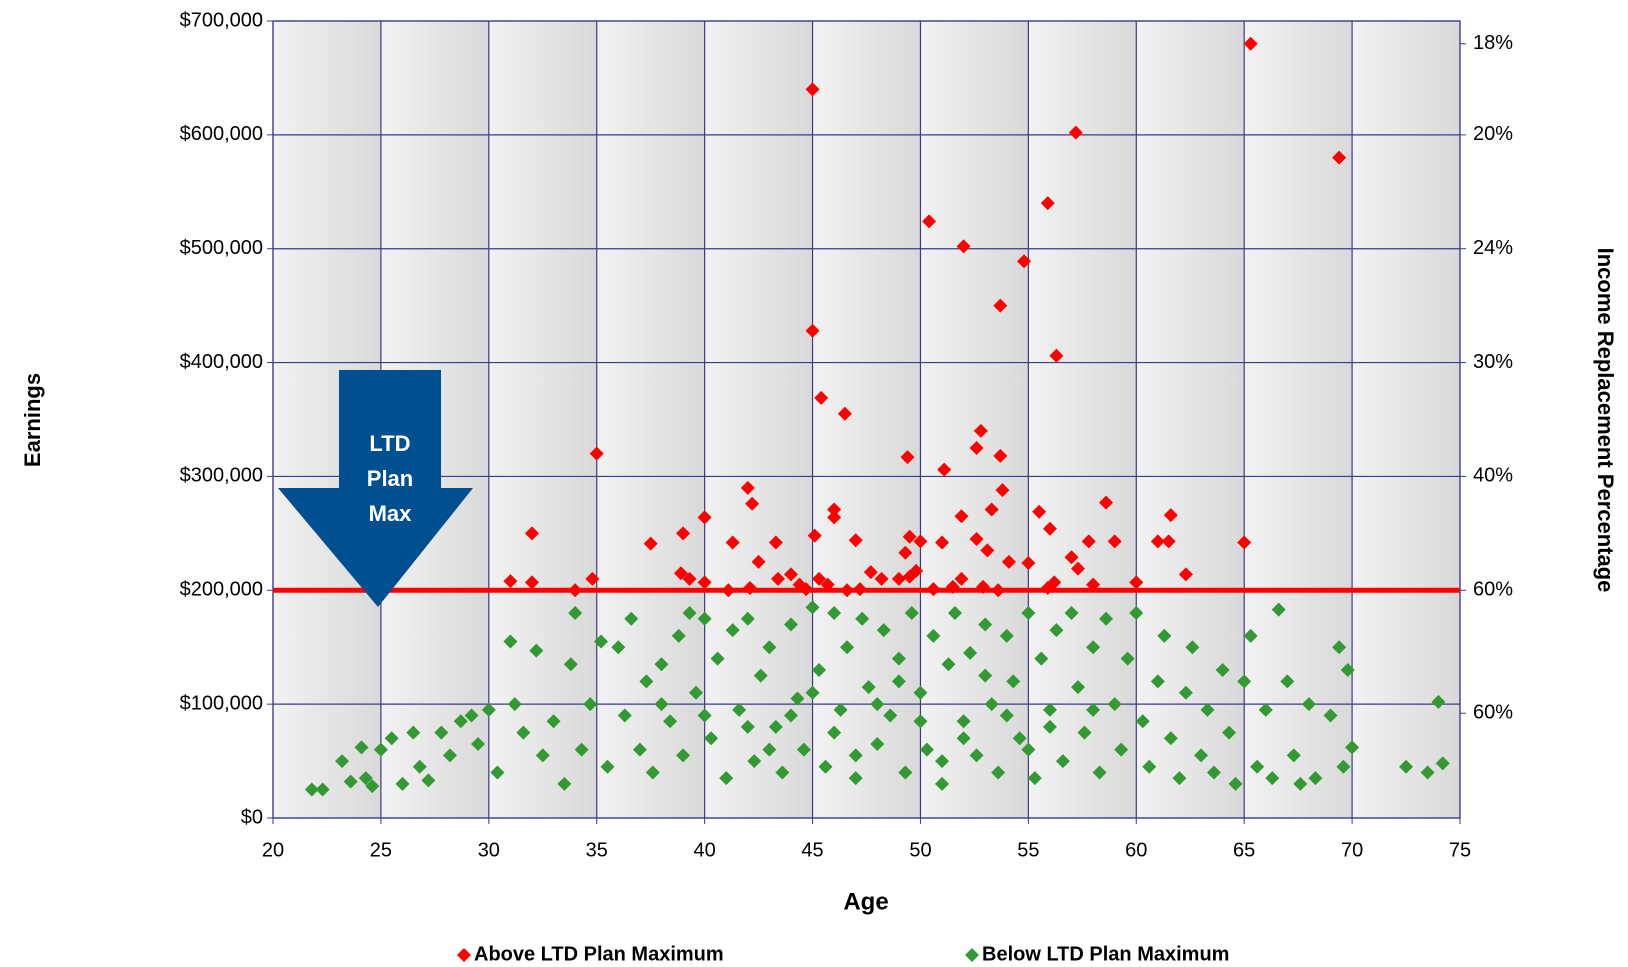 The width and height of the screenshot is (1628, 967). What do you see at coordinates (1352, 850) in the screenshot?
I see `x-tick-label: 70` at bounding box center [1352, 850].